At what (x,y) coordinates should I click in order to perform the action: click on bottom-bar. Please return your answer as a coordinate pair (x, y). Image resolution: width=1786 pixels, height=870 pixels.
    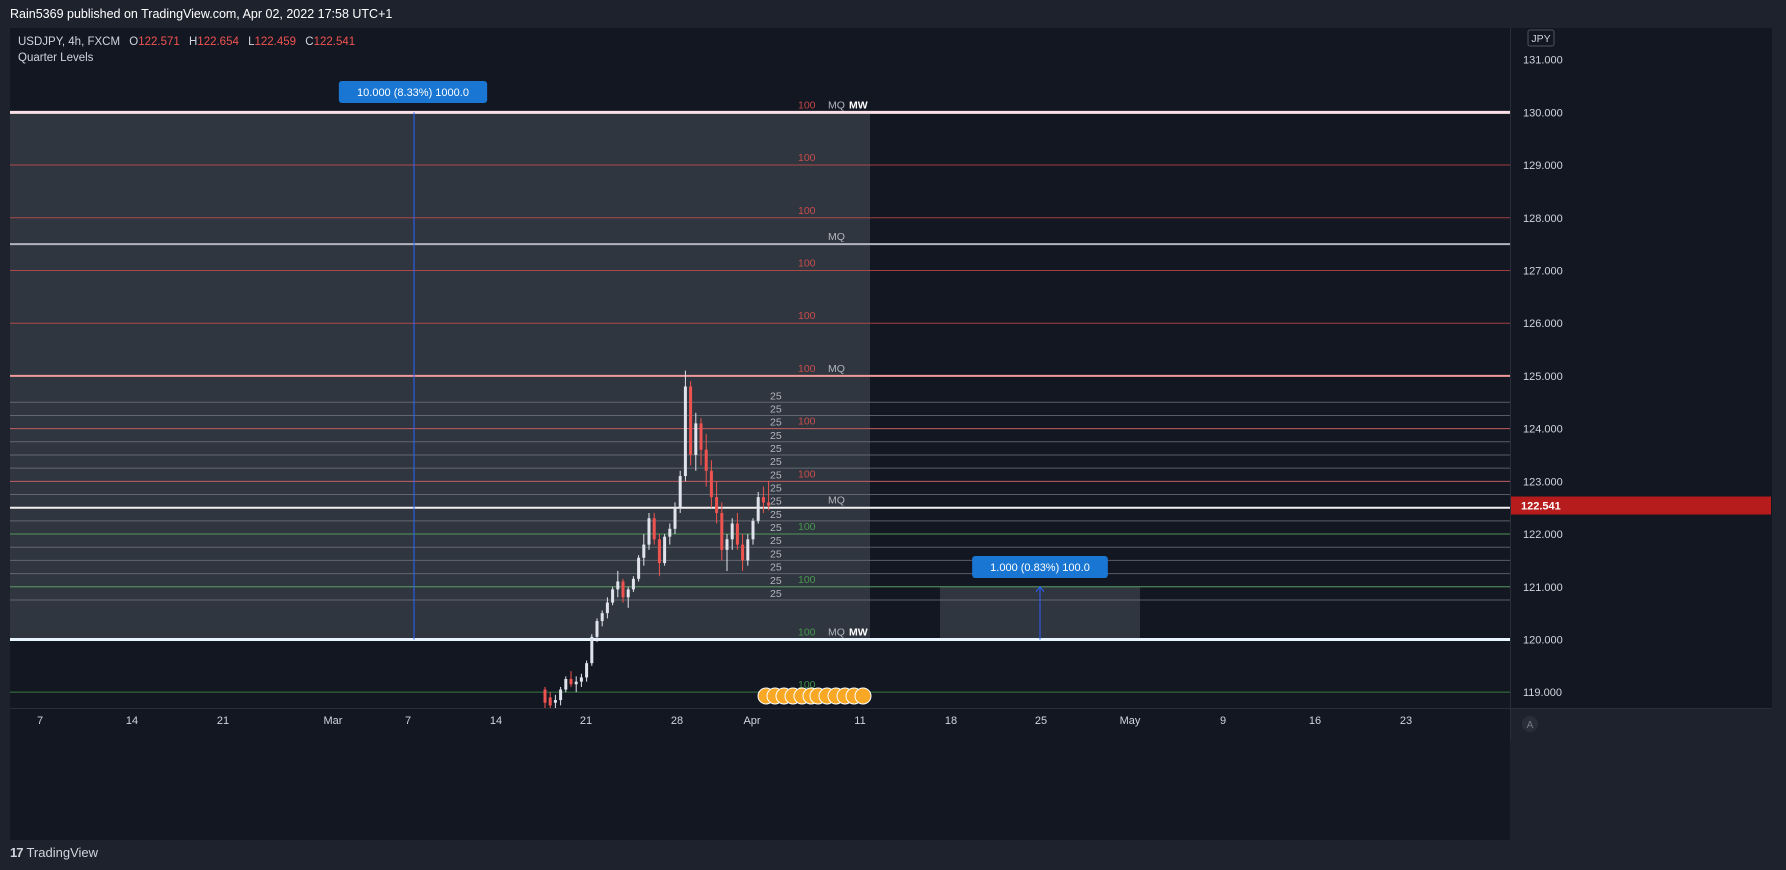
    Looking at the image, I should click on (893, 855).